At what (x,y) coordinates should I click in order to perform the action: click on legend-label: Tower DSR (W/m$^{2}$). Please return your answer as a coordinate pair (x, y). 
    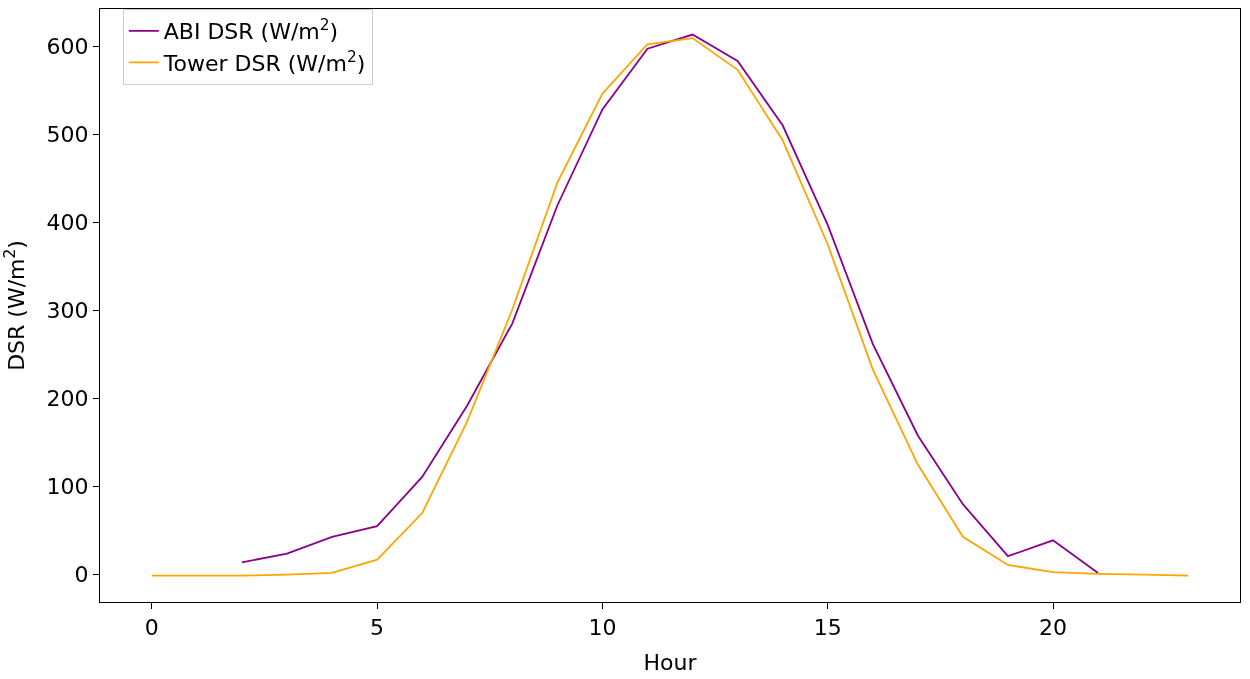
    Looking at the image, I should click on (264, 61).